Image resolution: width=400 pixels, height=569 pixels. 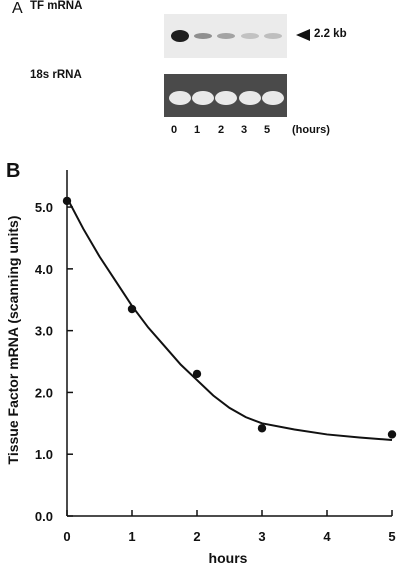 I want to click on y-tick-label: 4.0, so click(x=44, y=269).